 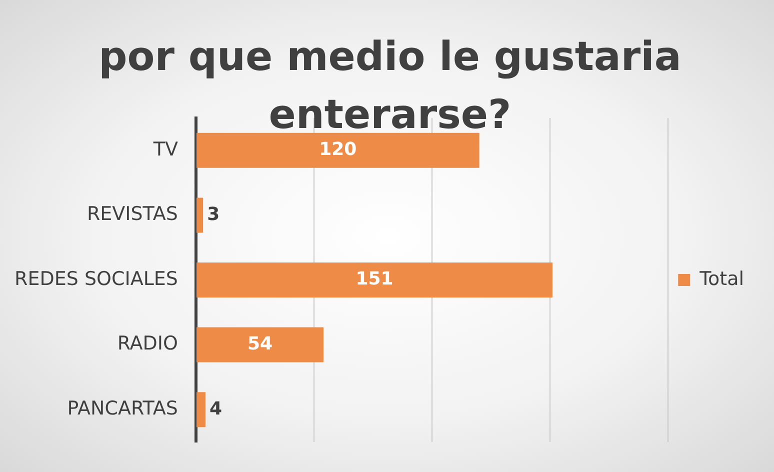 I want to click on data-label: 54, so click(x=260, y=343).